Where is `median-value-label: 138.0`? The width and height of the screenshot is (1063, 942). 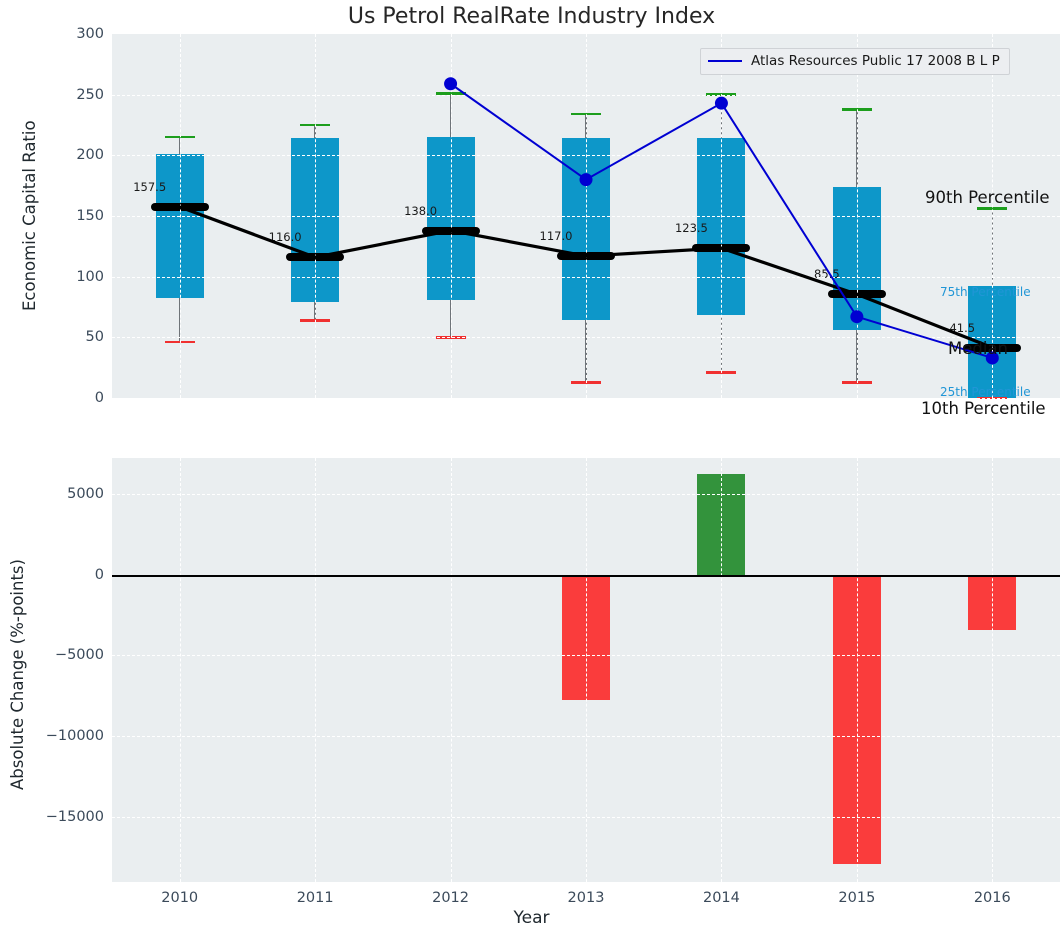 median-value-label: 138.0 is located at coordinates (421, 210).